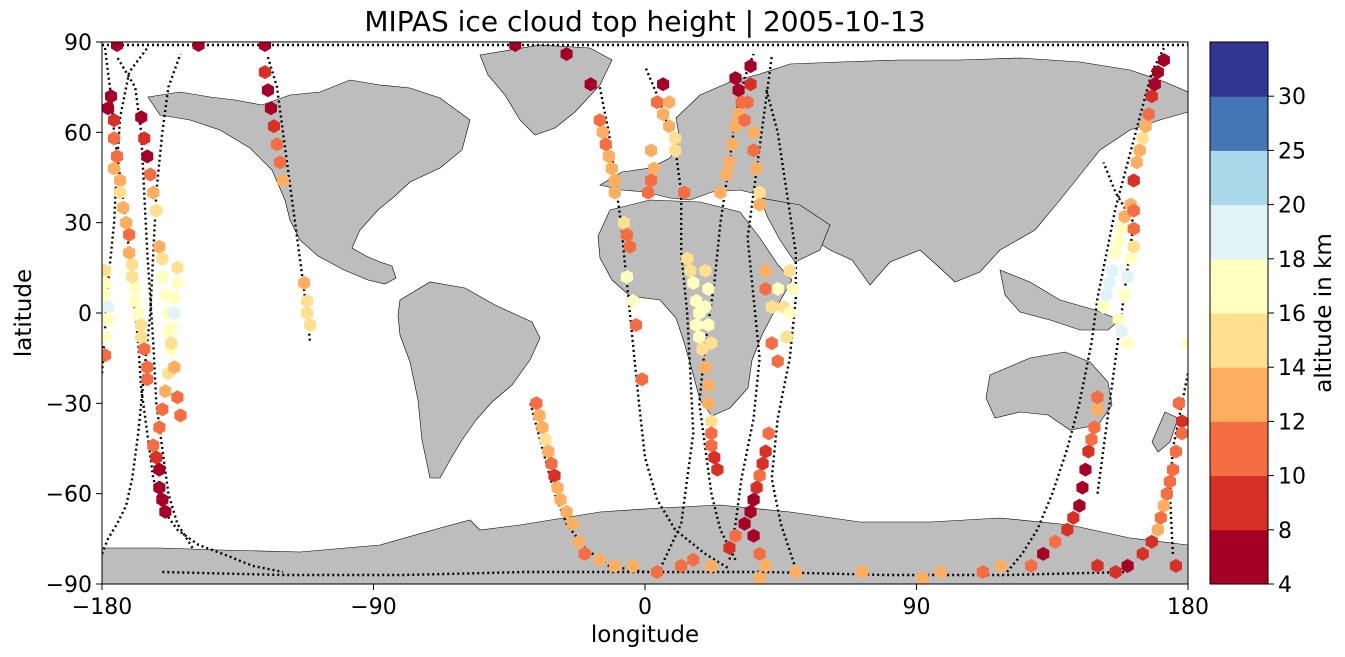 This screenshot has width=1345, height=657. Describe the element at coordinates (24, 313) in the screenshot. I see `y-axis-label: latitude` at that location.